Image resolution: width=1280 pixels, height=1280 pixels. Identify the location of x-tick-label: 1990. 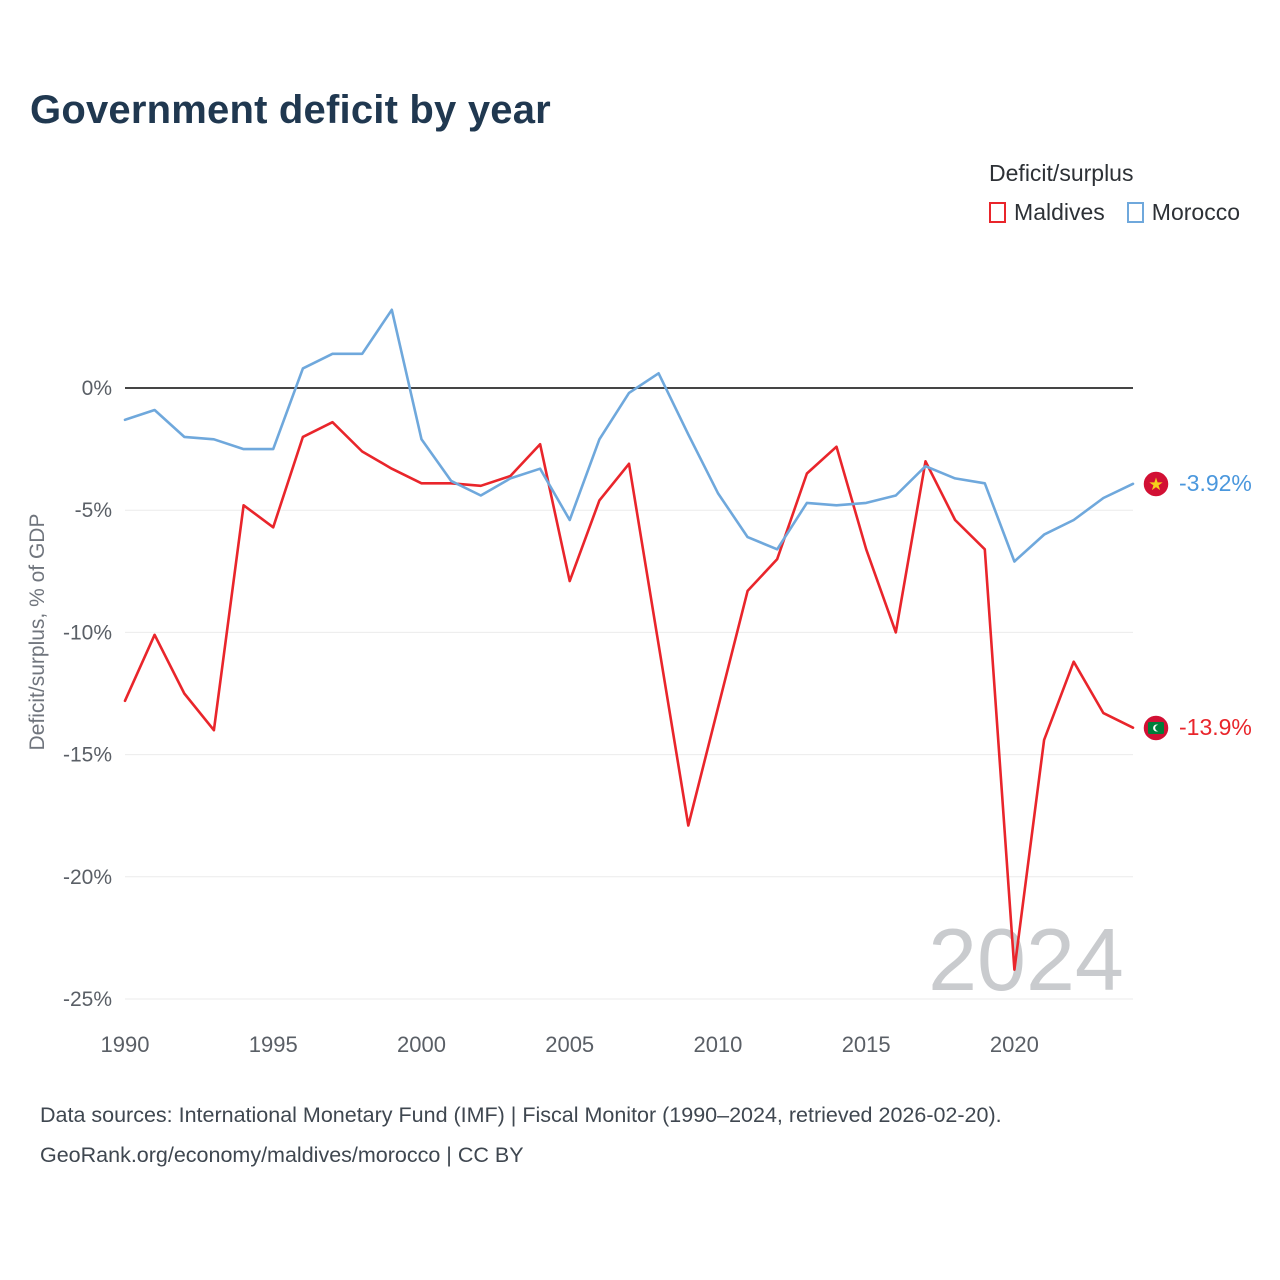
(125, 1044).